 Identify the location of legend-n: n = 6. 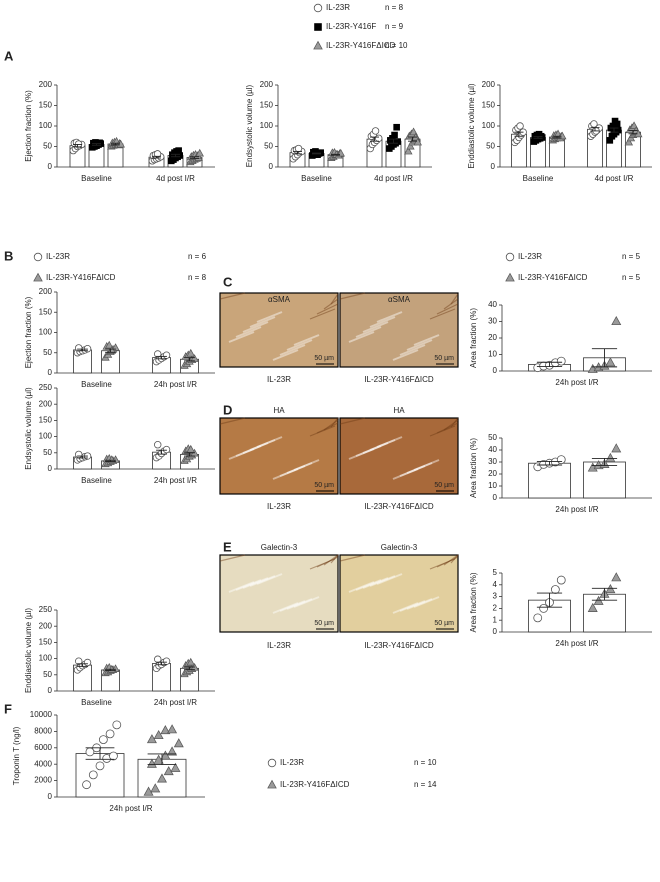
(197, 256).